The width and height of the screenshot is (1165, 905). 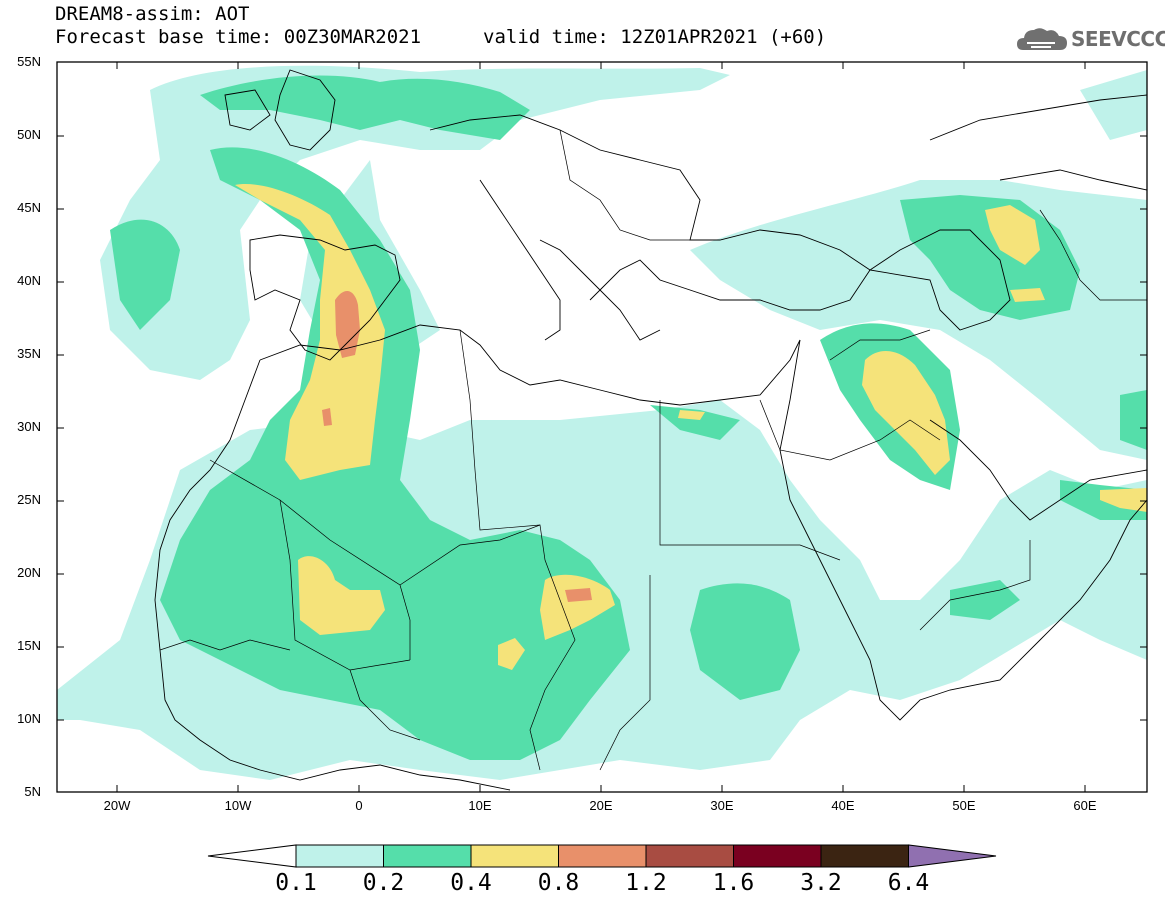 What do you see at coordinates (1085, 805) in the screenshot?
I see `lon-label: 60E` at bounding box center [1085, 805].